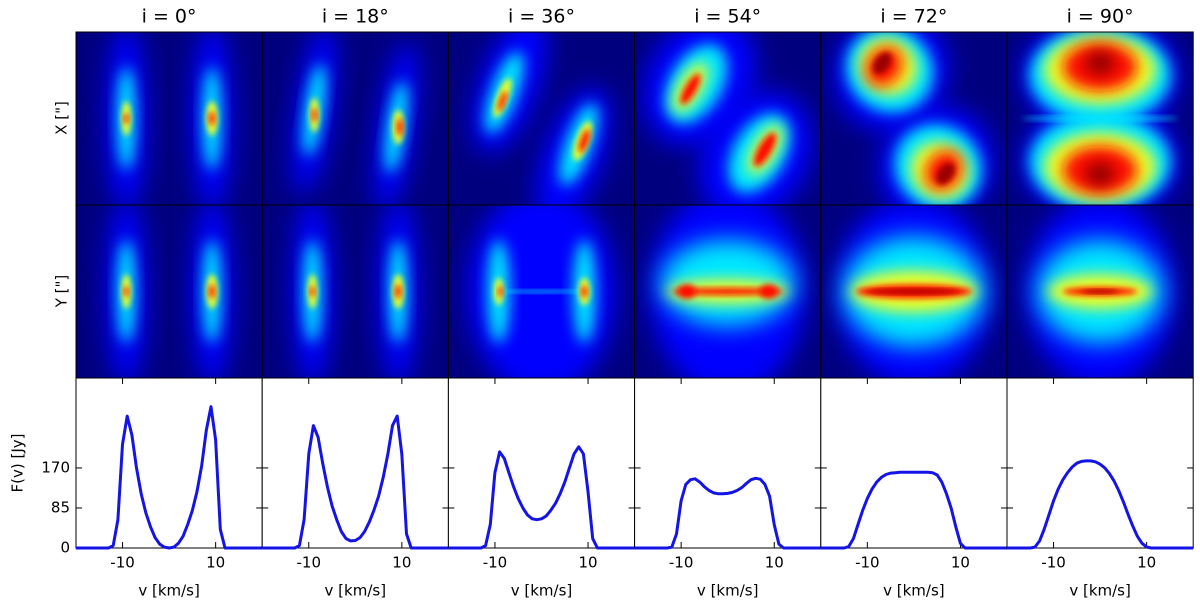 The image size is (1200, 608). I want to click on panel-title: i = 72°, so click(913, 17).